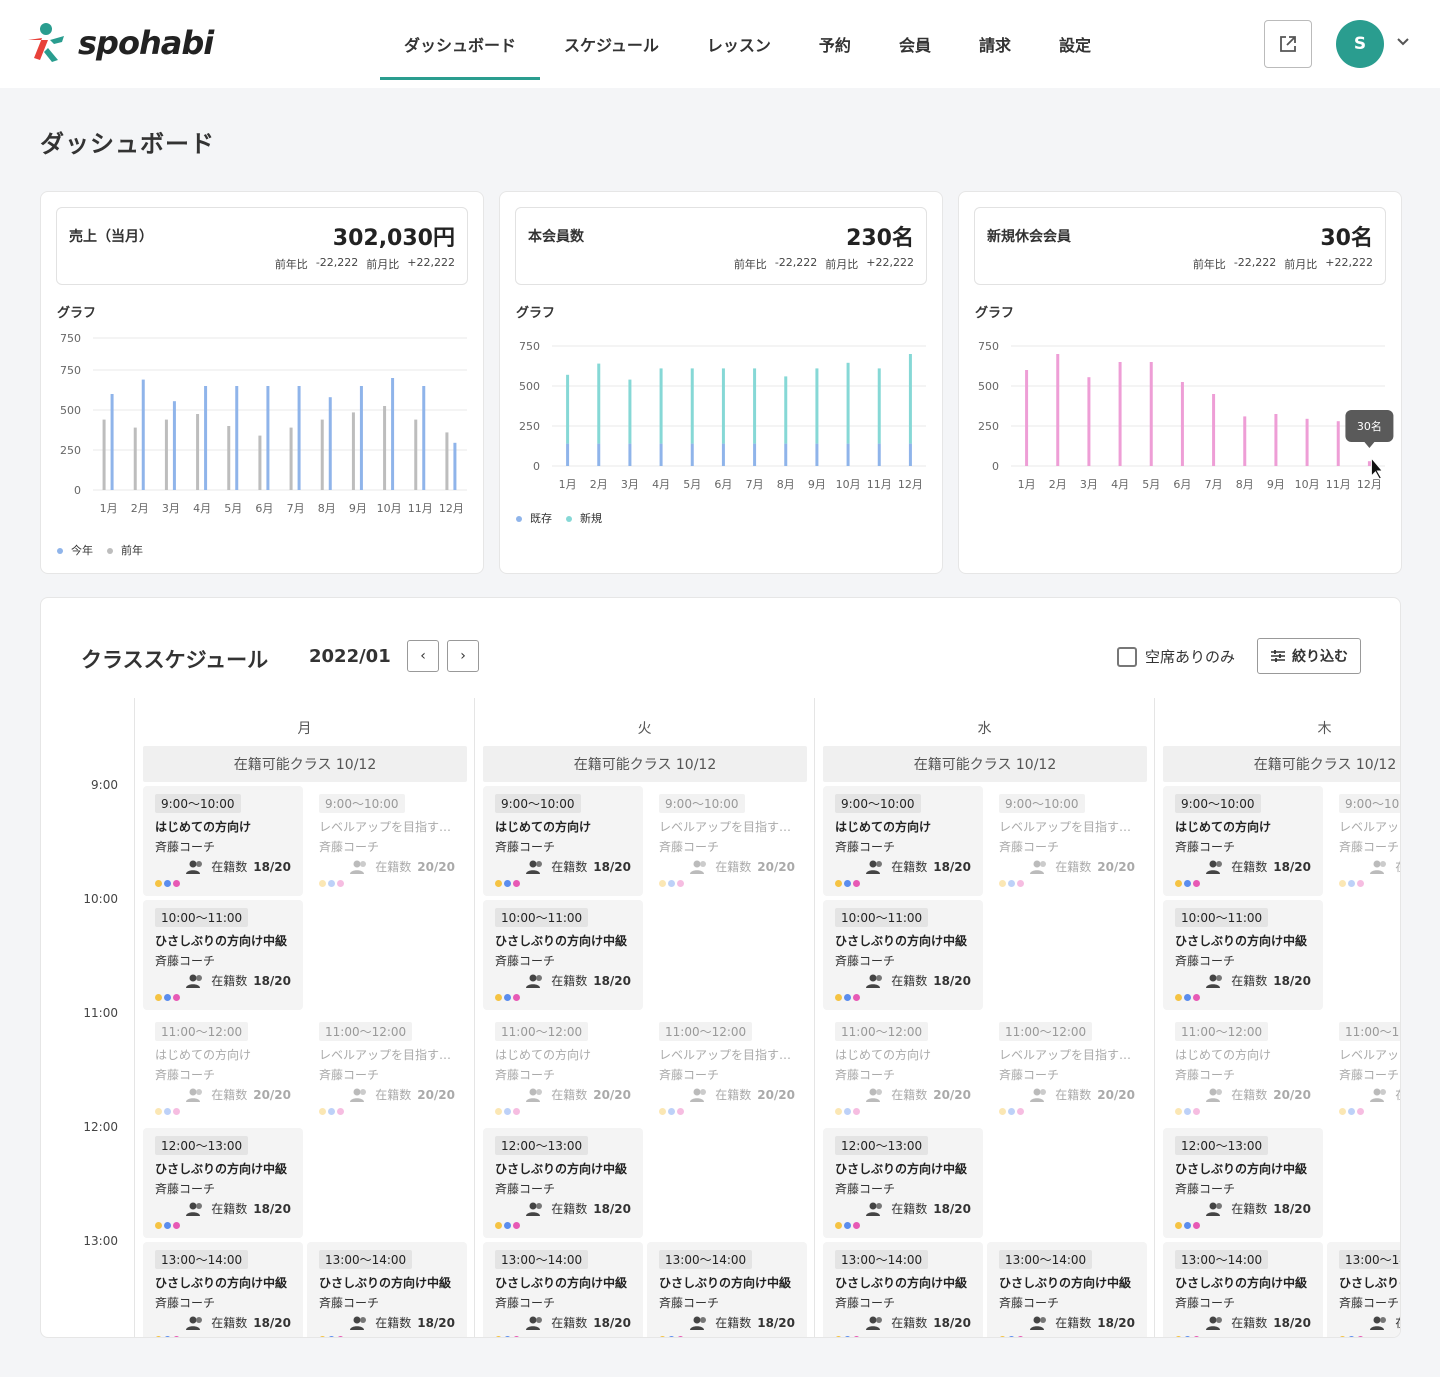 The height and width of the screenshot is (1377, 1440). What do you see at coordinates (611, 45) in the screenshot?
I see `nav-item: スケジュール` at bounding box center [611, 45].